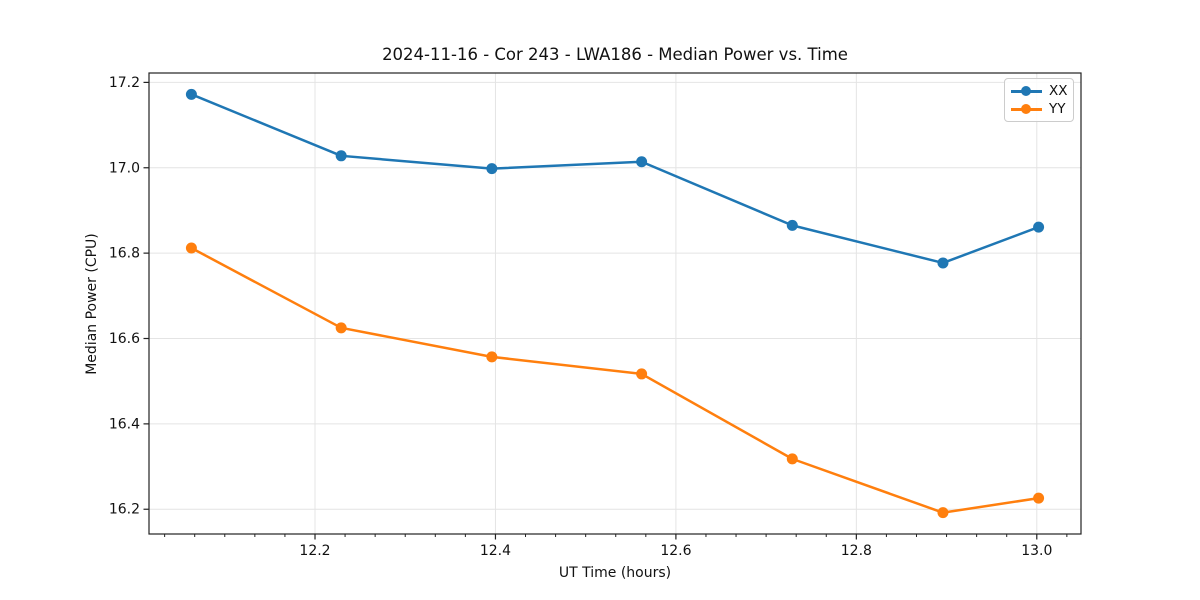  Describe the element at coordinates (314, 551) in the screenshot. I see `x-tick-label: 12.2` at that location.